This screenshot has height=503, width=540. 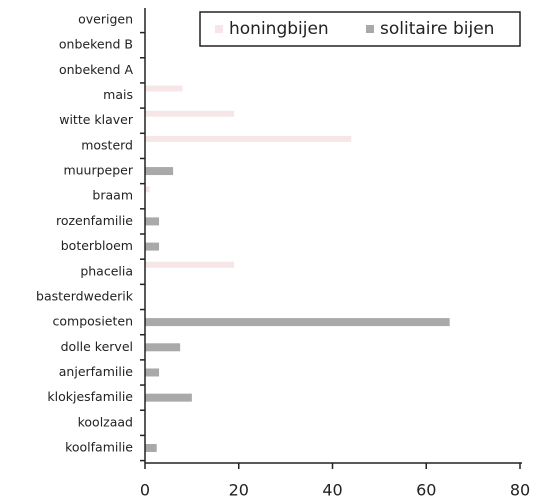 I want to click on legend-box, so click(x=360, y=29).